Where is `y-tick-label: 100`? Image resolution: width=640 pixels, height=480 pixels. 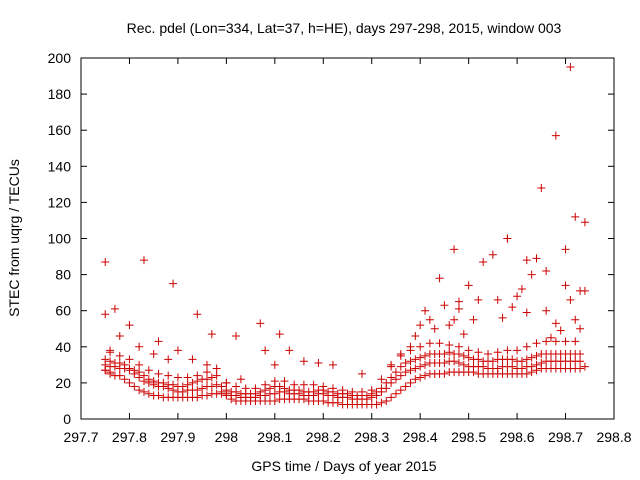 y-tick-label: 100 is located at coordinates (60, 239).